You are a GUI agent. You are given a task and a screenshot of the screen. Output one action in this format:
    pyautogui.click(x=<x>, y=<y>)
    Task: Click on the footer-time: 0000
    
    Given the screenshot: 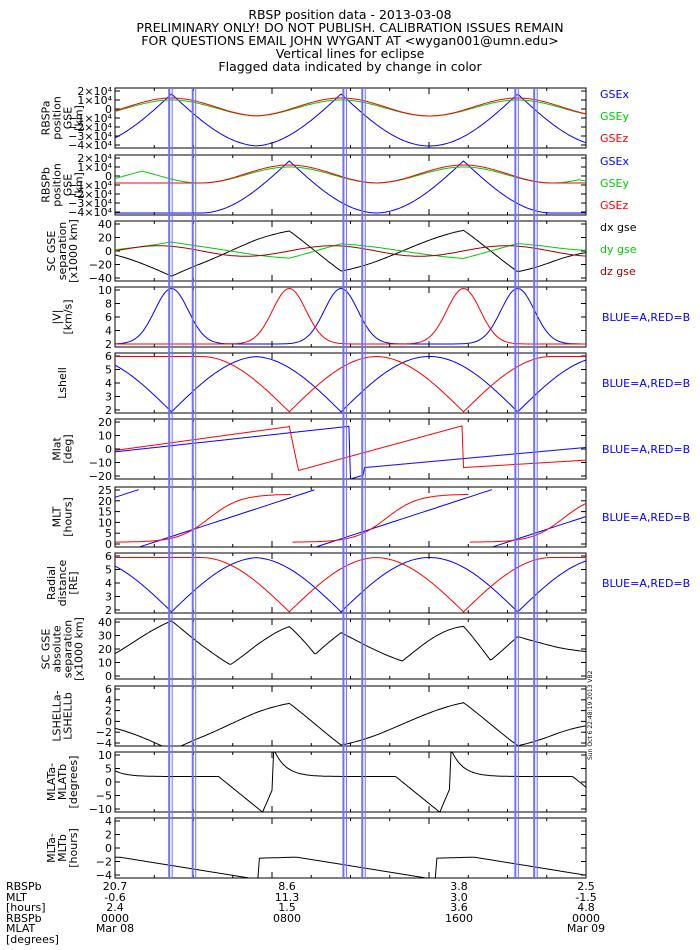 What is the action you would take?
    pyautogui.click(x=586, y=918)
    